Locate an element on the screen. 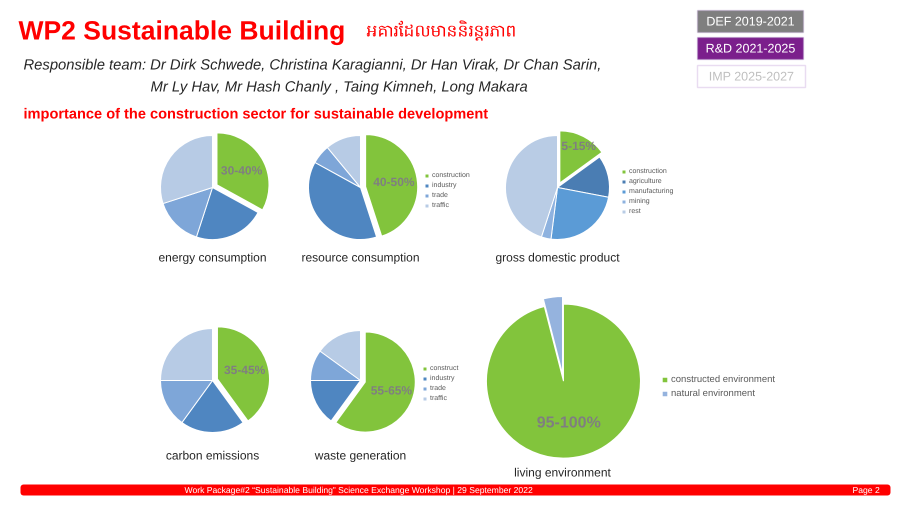 Image resolution: width=908 pixels, height=510 pixels. text: energy consumption is located at coordinates (212, 257).